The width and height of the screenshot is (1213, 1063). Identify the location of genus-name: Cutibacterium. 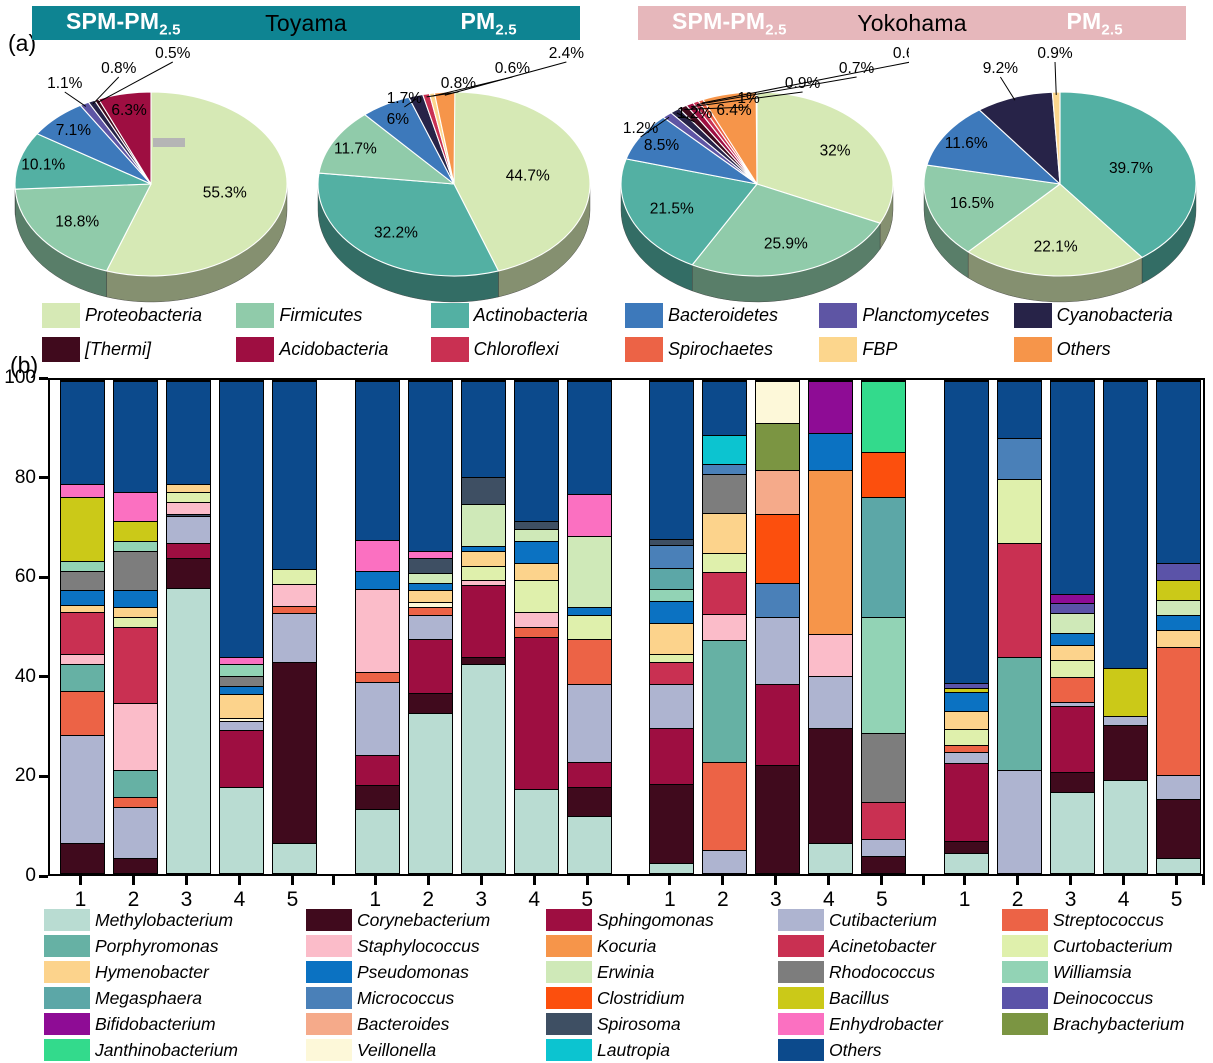
(883, 919).